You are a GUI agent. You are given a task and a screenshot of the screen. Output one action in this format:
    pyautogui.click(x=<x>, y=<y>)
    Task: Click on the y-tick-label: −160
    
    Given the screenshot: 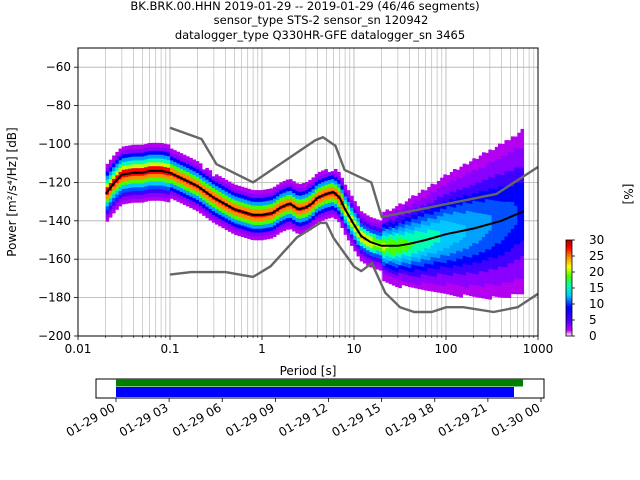 What is the action you would take?
    pyautogui.click(x=54, y=259)
    